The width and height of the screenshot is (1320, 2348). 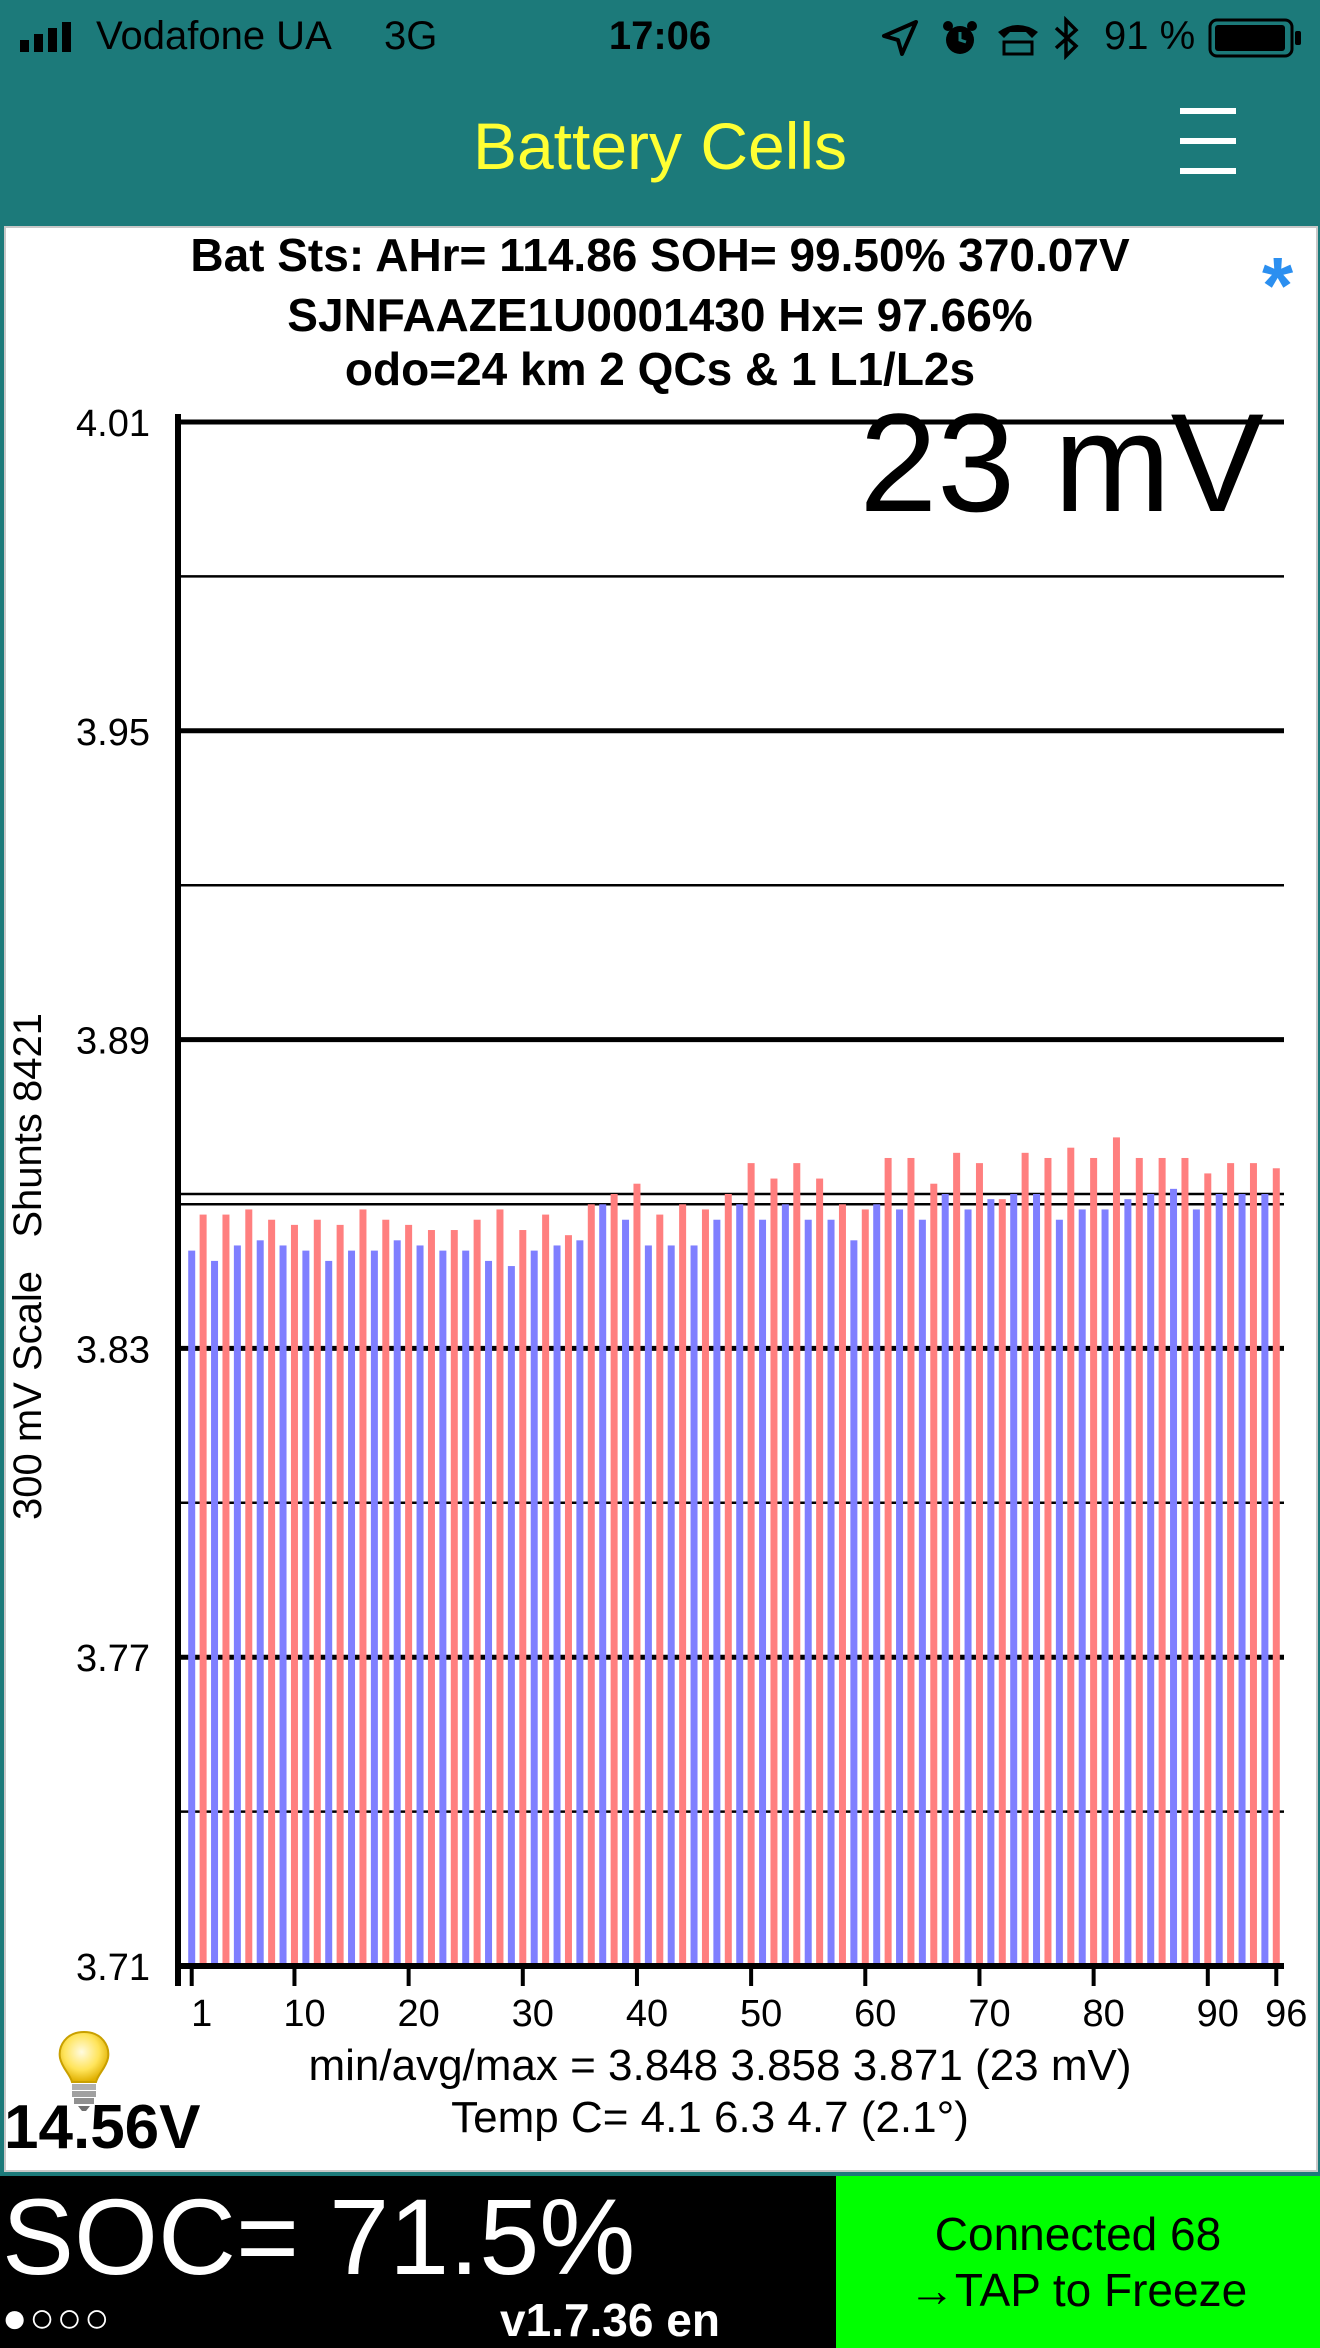 What do you see at coordinates (710, 2117) in the screenshot?
I see `temperature-line: Temp C= 4.1 6.3 4.7 (2.1°)` at bounding box center [710, 2117].